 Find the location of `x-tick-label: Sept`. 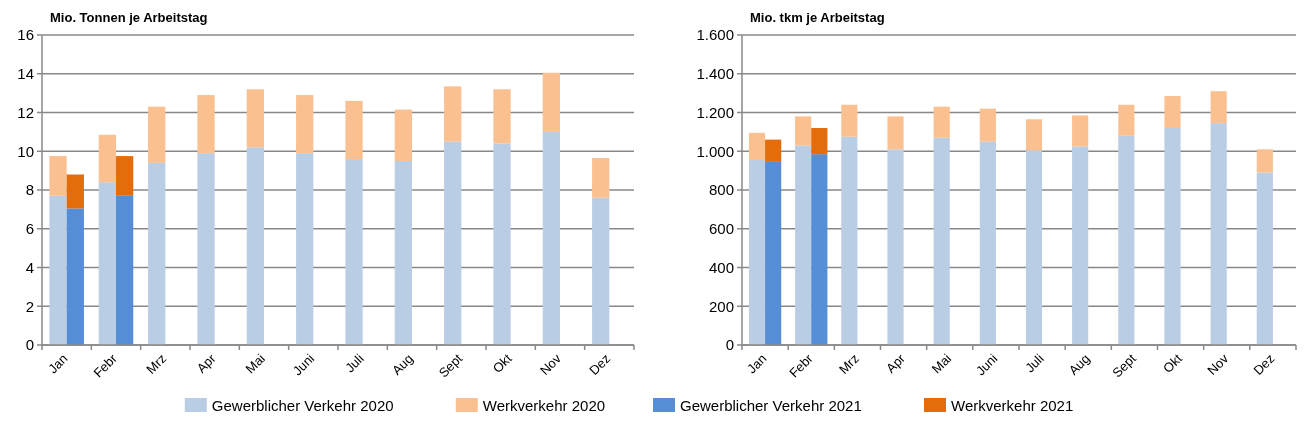

x-tick-label: Sept is located at coordinates (450, 365).